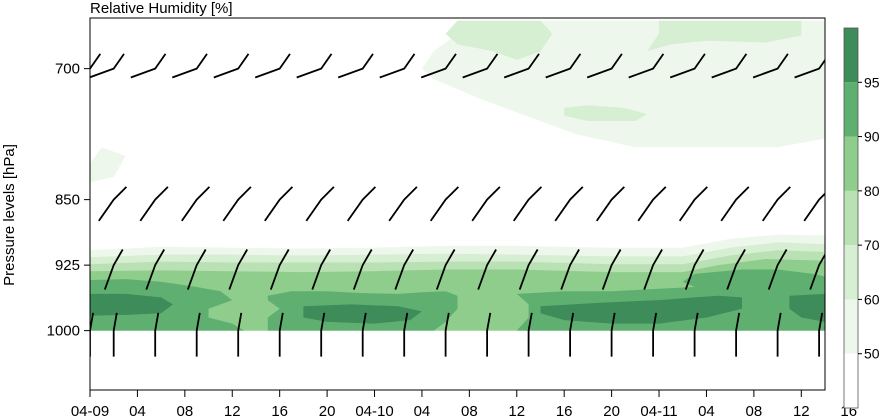  I want to click on x-tick-label-6: 20, so click(327, 410).